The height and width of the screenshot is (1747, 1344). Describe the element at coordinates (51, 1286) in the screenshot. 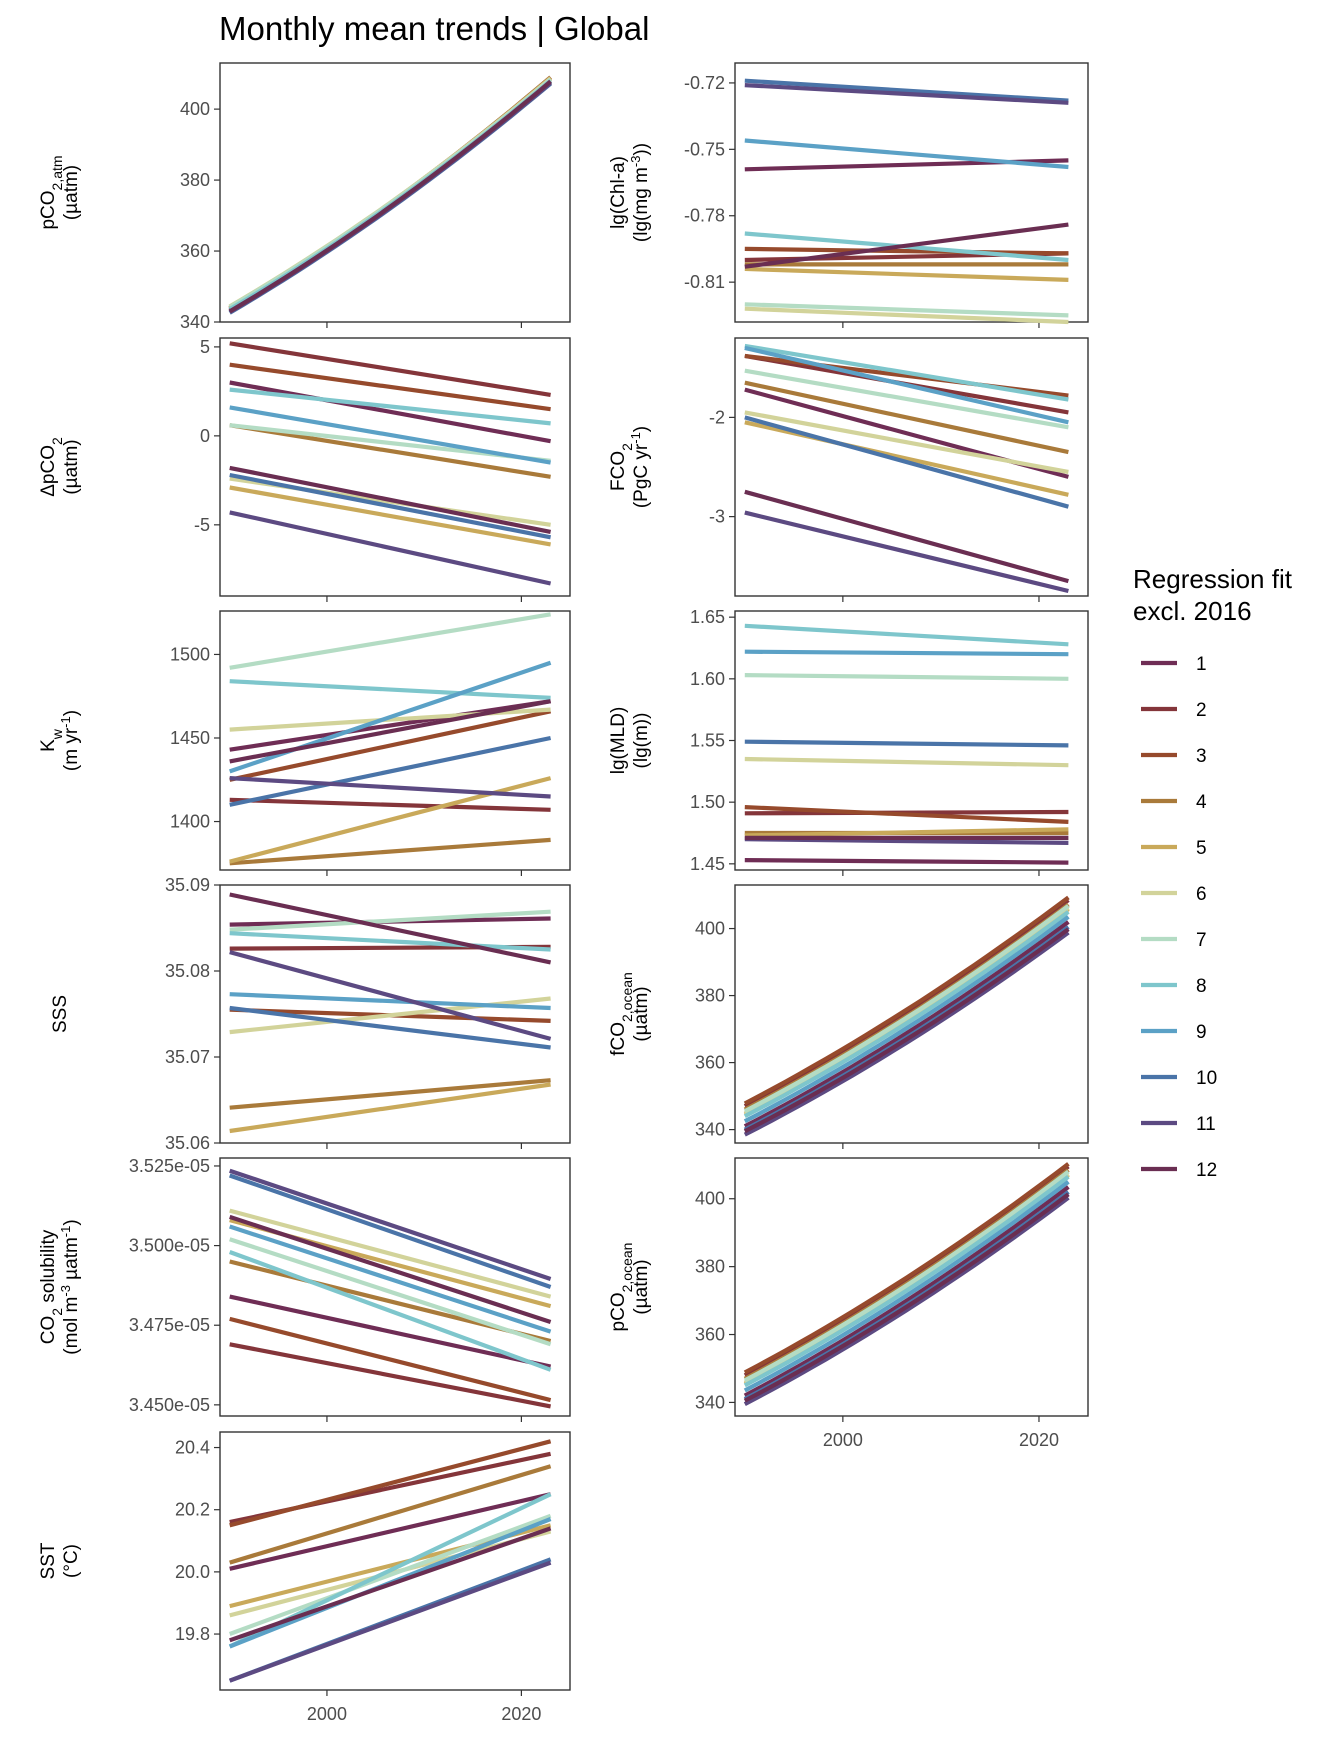

I see `y-axis-title-line: CO2 solubility` at that location.